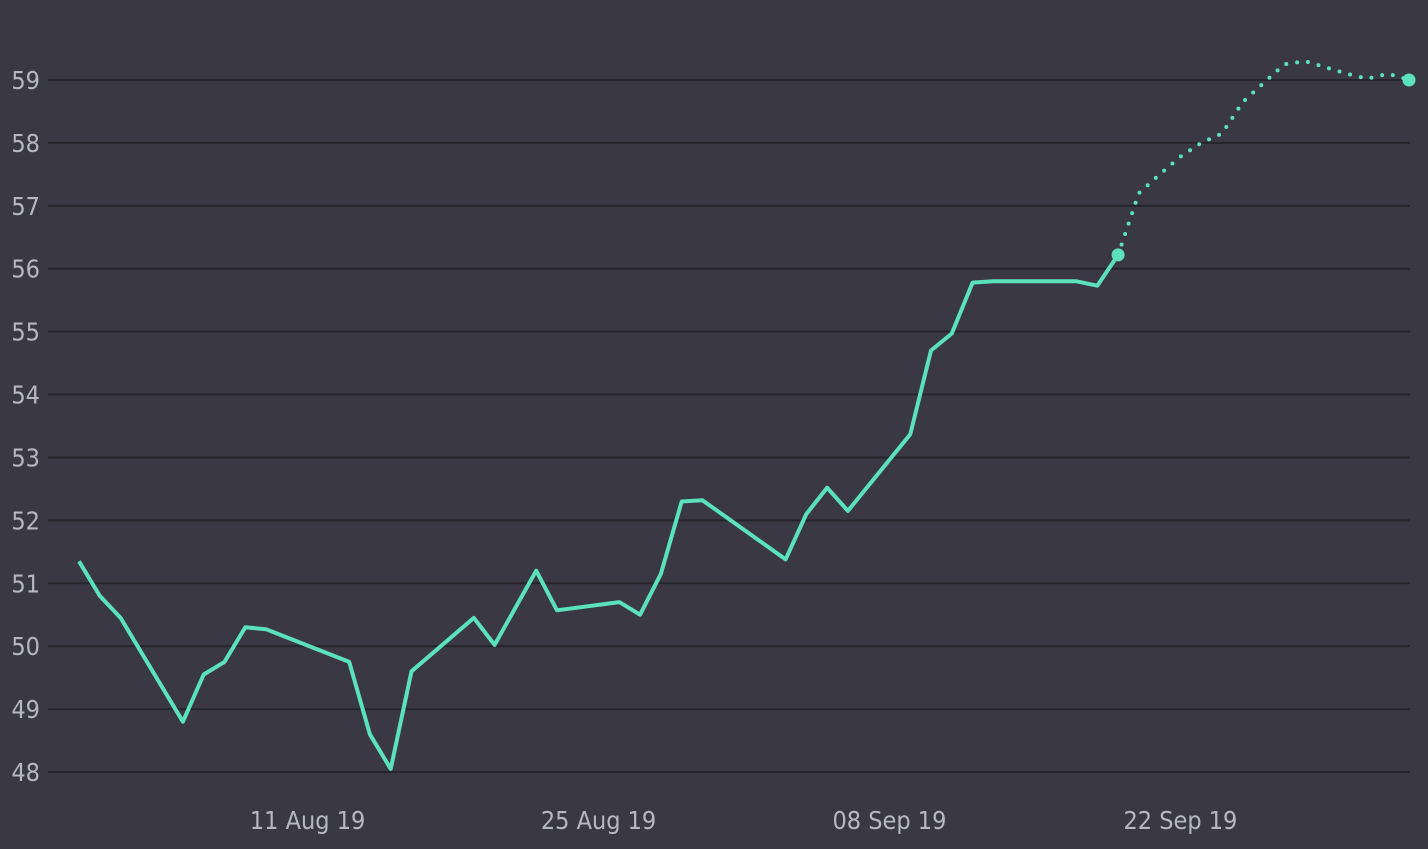 The width and height of the screenshot is (1428, 849). What do you see at coordinates (743, 820) in the screenshot?
I see `x-axis-tick-labels: 11 Aug 19 25 Aug 19 08 Sep 19 22 Sep 19` at bounding box center [743, 820].